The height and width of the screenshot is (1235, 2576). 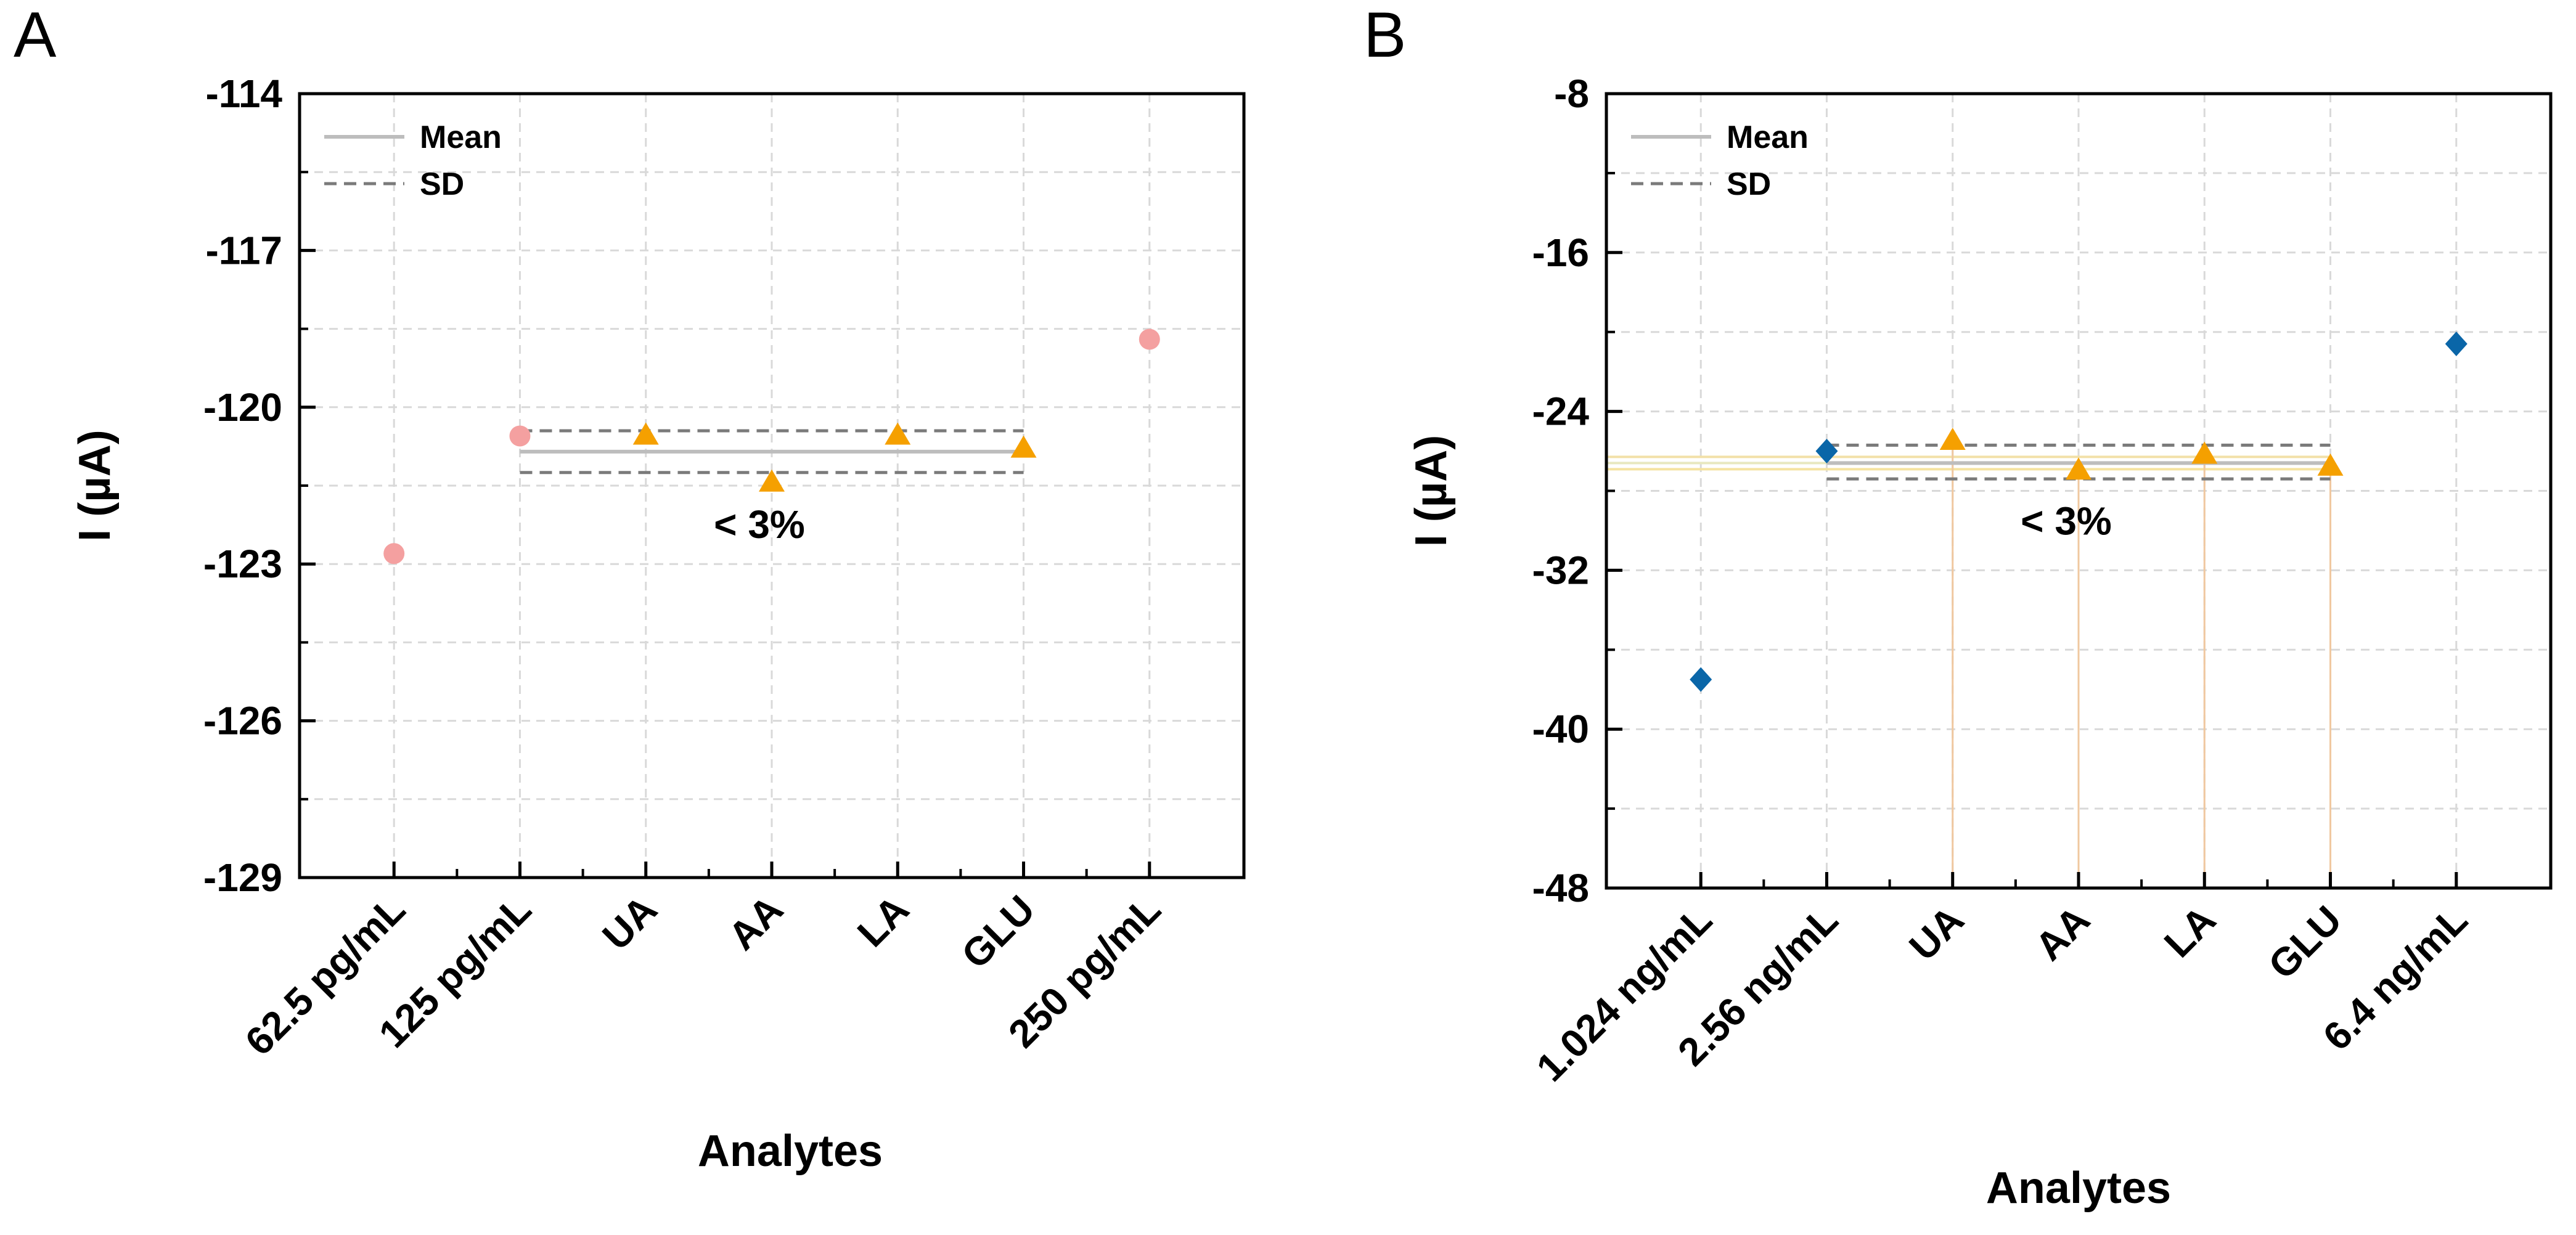 What do you see at coordinates (2078, 1188) in the screenshot?
I see `panel-b-x-axis-title: Analytes` at bounding box center [2078, 1188].